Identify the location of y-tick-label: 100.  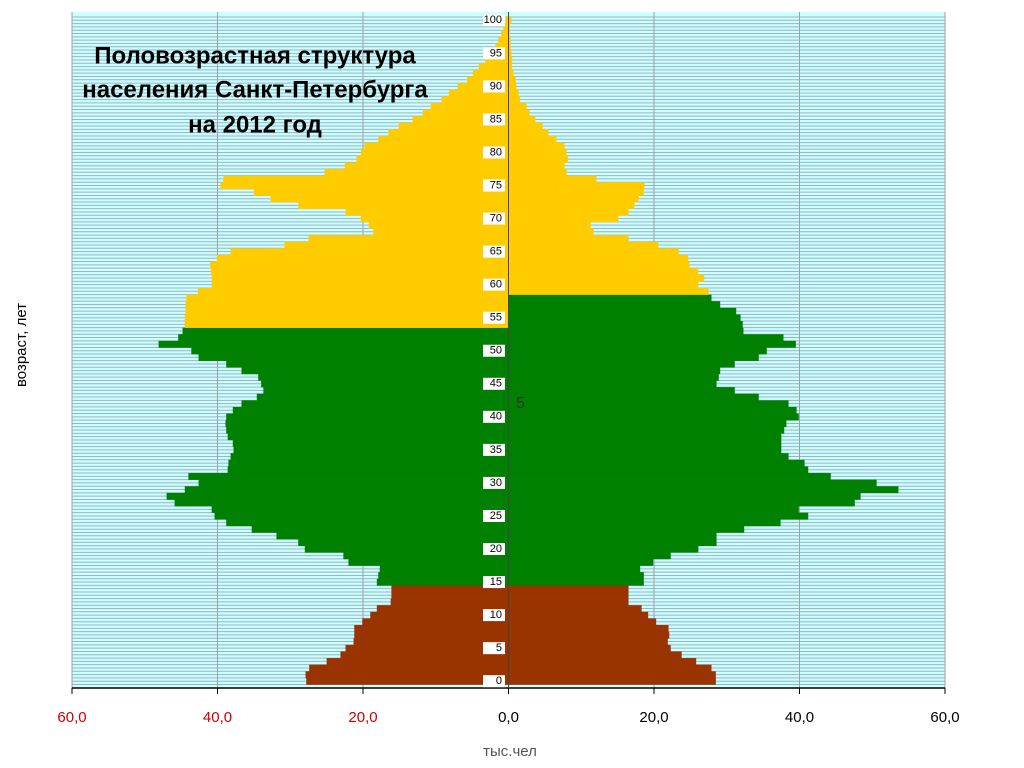
(493, 20).